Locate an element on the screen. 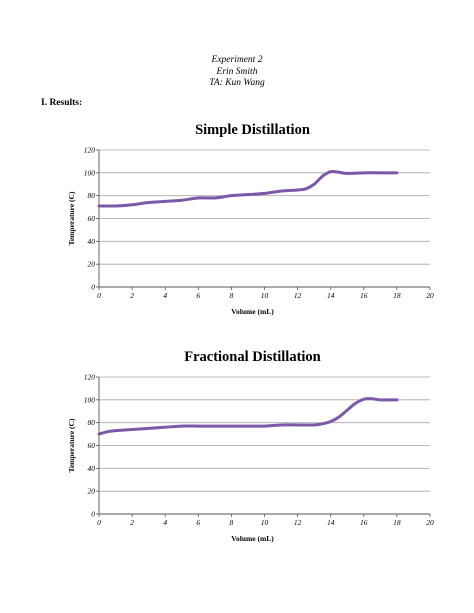 This screenshot has height=613, width=474. author-name: Erin Smith is located at coordinates (237, 71).